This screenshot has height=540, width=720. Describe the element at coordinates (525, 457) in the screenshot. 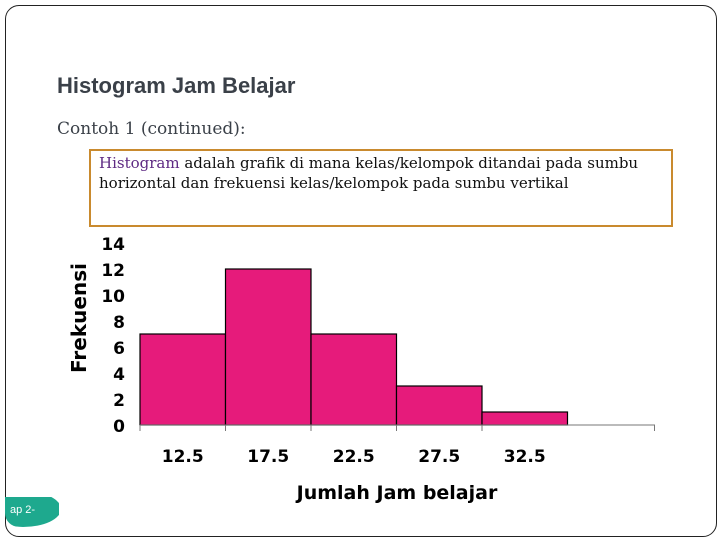

I see `x-tick-label: 32.5` at that location.